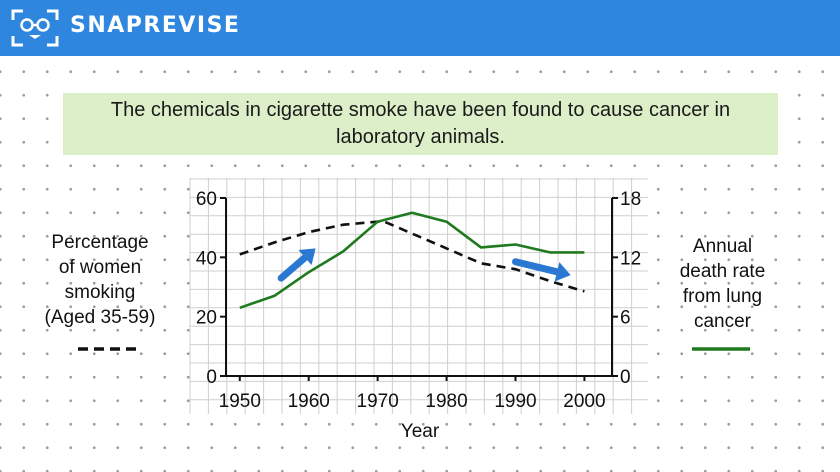 The height and width of the screenshot is (472, 840). What do you see at coordinates (722, 284) in the screenshot?
I see `right-series-label: Annual death rate from lung cancer` at bounding box center [722, 284].